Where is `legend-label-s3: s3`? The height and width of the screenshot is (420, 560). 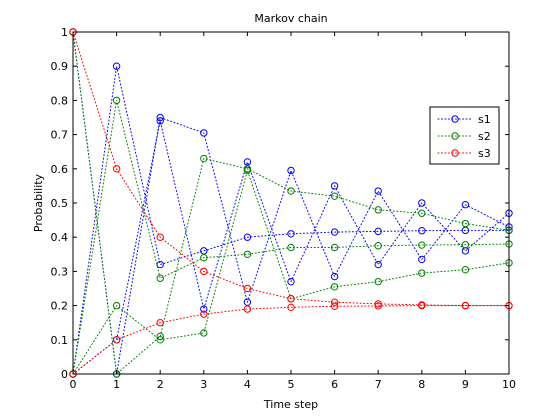
legend-label-s3: s3 is located at coordinates (484, 153).